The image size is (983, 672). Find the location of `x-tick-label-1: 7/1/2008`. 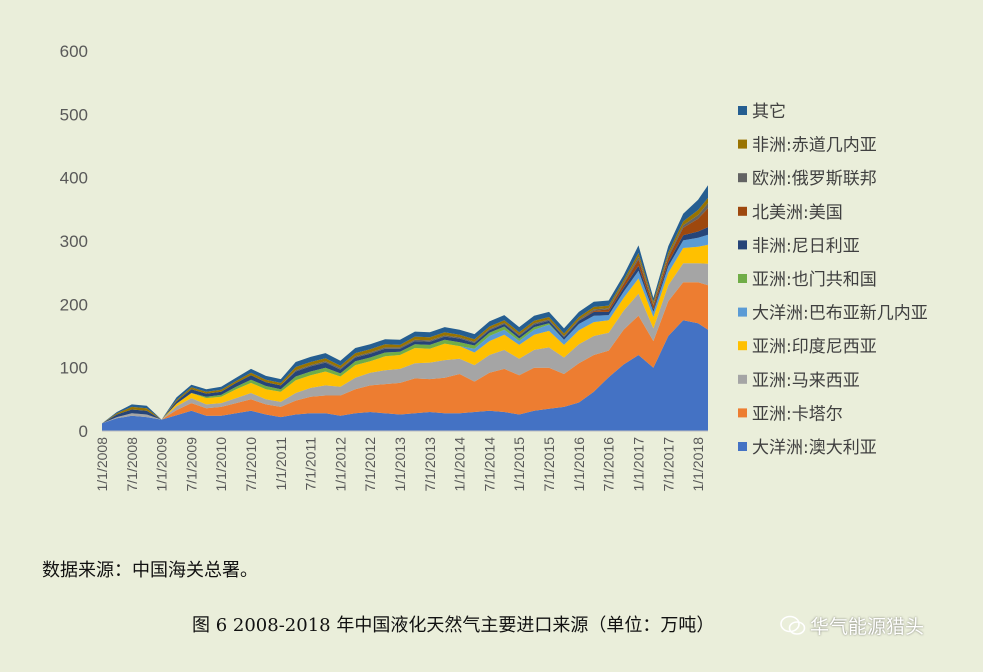

x-tick-label-1: 7/1/2008 is located at coordinates (132, 464).